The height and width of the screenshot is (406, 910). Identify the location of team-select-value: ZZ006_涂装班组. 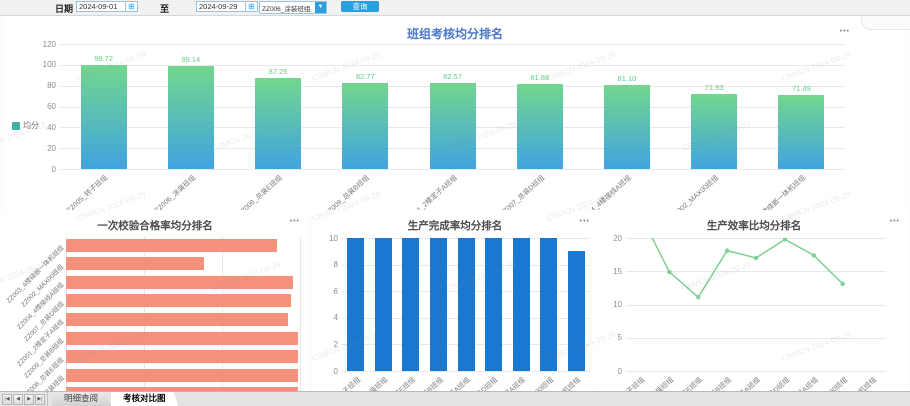
(286, 9).